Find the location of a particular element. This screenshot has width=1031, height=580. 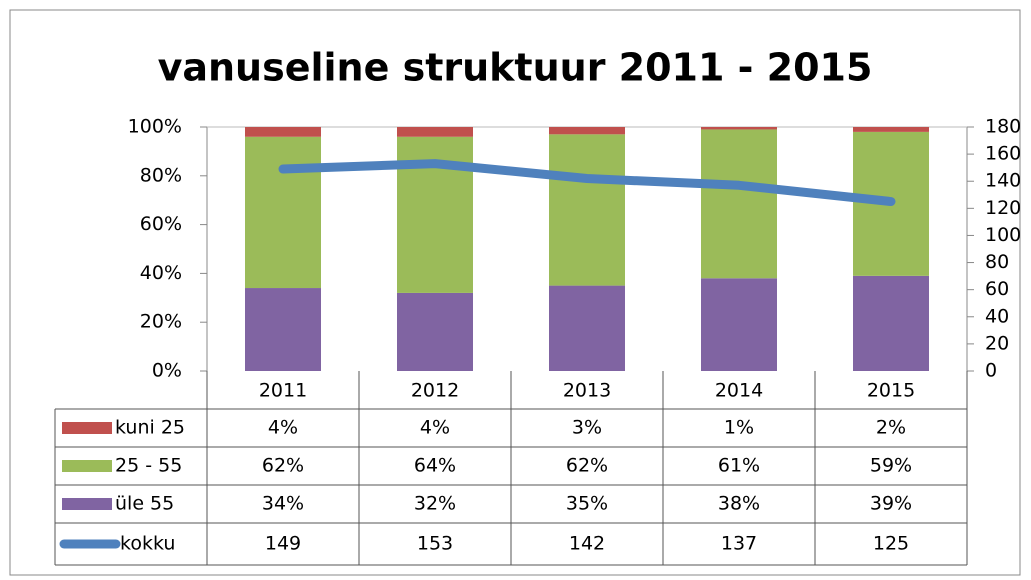

data-label: 64% is located at coordinates (435, 466).